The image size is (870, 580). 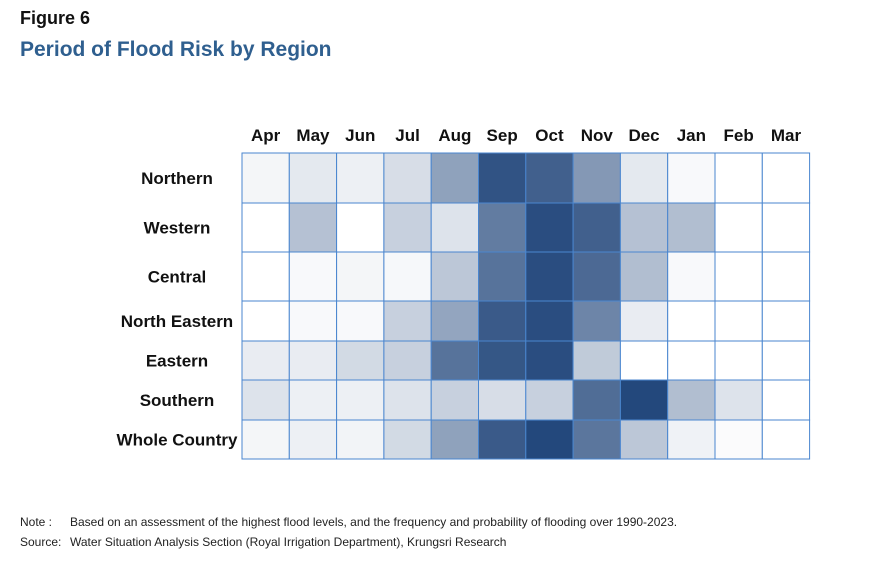 What do you see at coordinates (502, 135) in the screenshot?
I see `column-label: Sep` at bounding box center [502, 135].